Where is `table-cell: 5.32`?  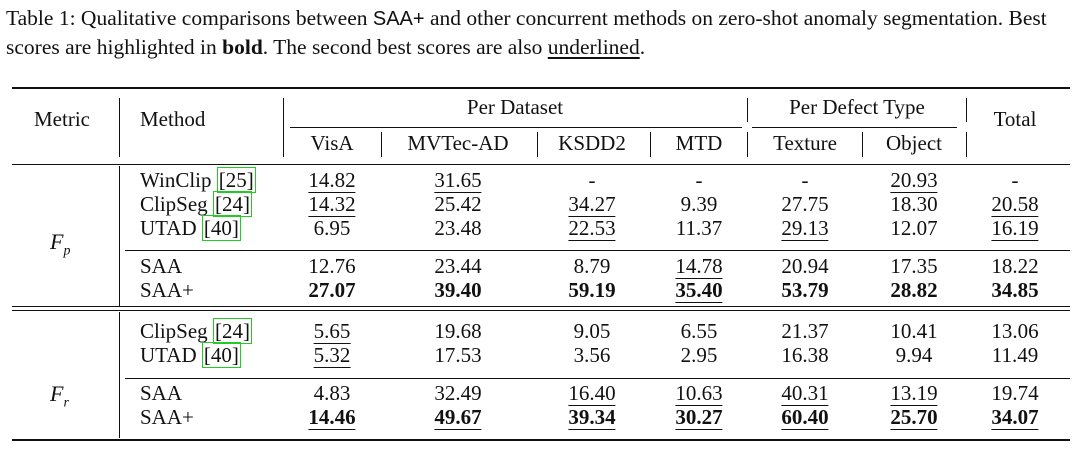 table-cell: 5.32 is located at coordinates (332, 355).